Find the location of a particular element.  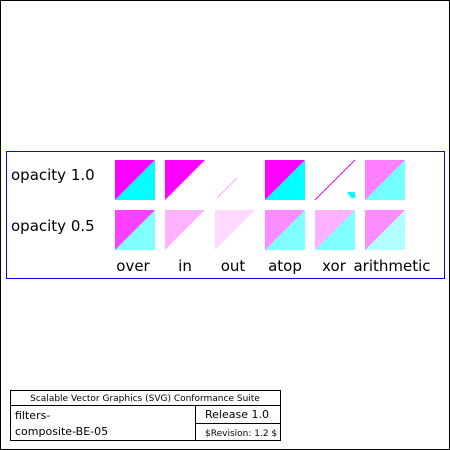

operator-label-atop: atop is located at coordinates (285, 266).